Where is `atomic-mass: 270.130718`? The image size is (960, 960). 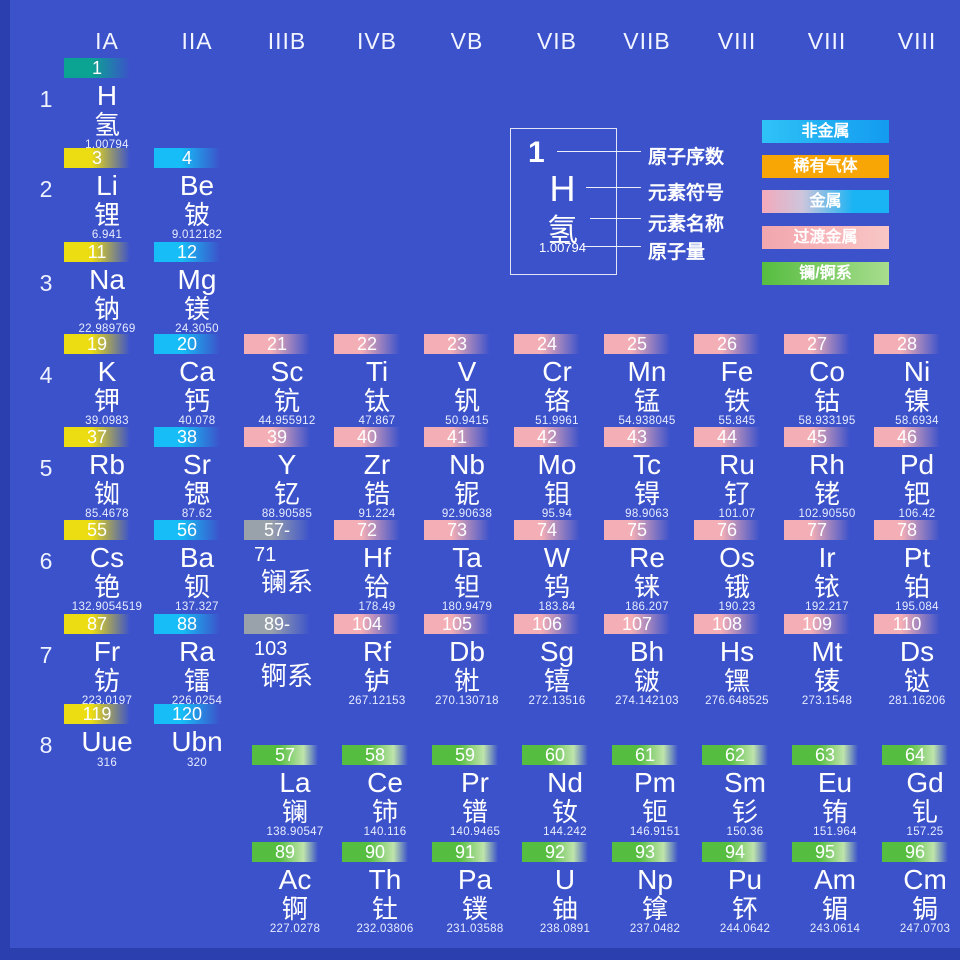 atomic-mass: 270.130718 is located at coordinates (467, 701).